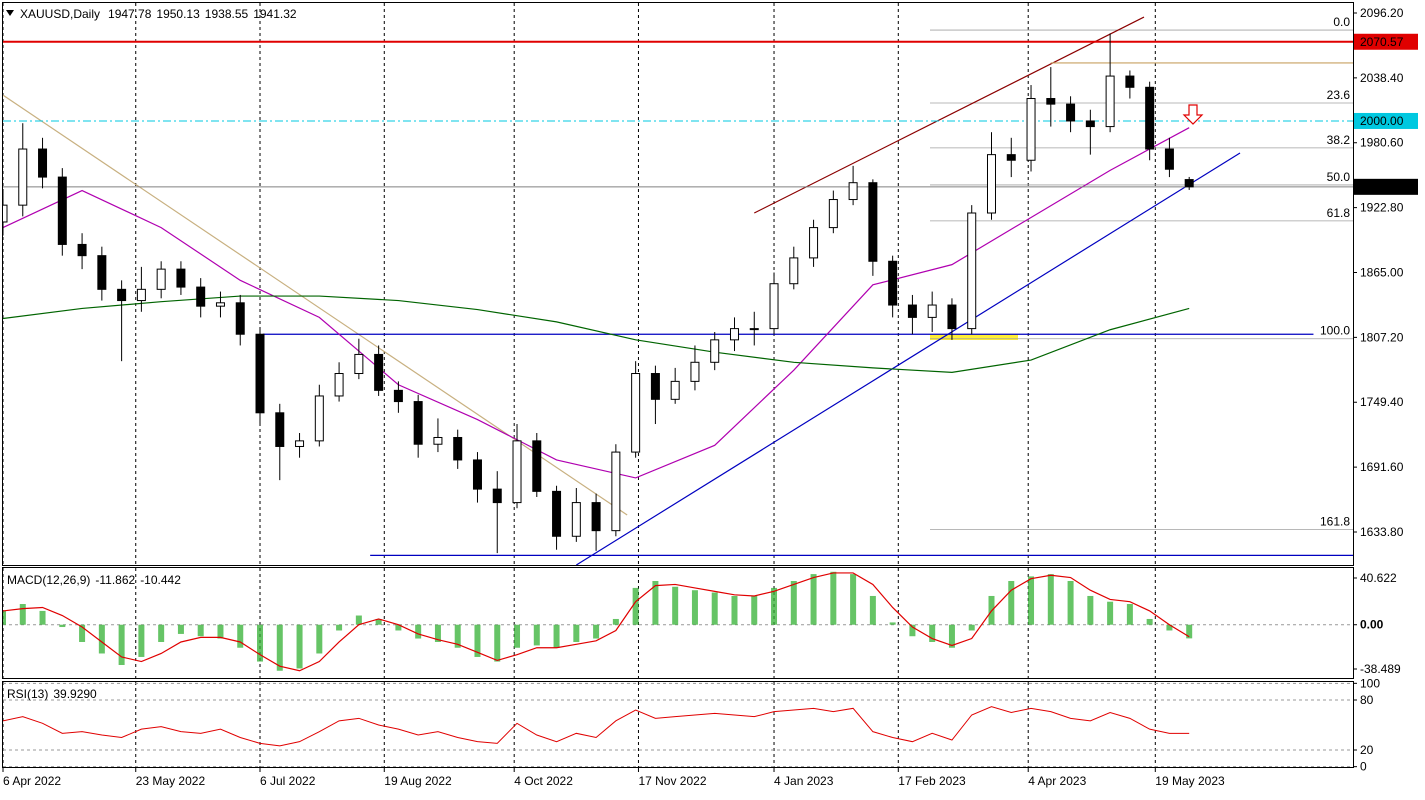 The width and height of the screenshot is (1425, 800). I want to click on rsi-value: 39.9290, so click(75, 694).